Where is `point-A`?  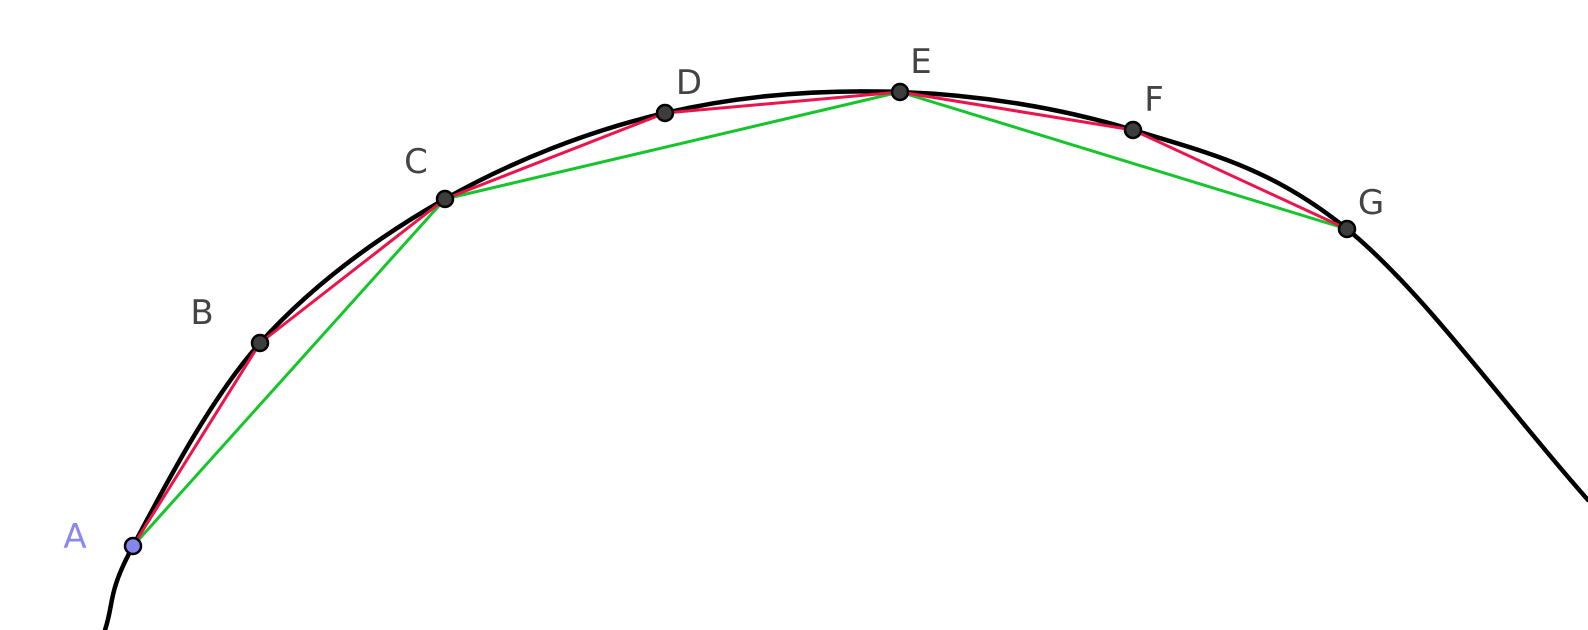 point-A is located at coordinates (133, 546).